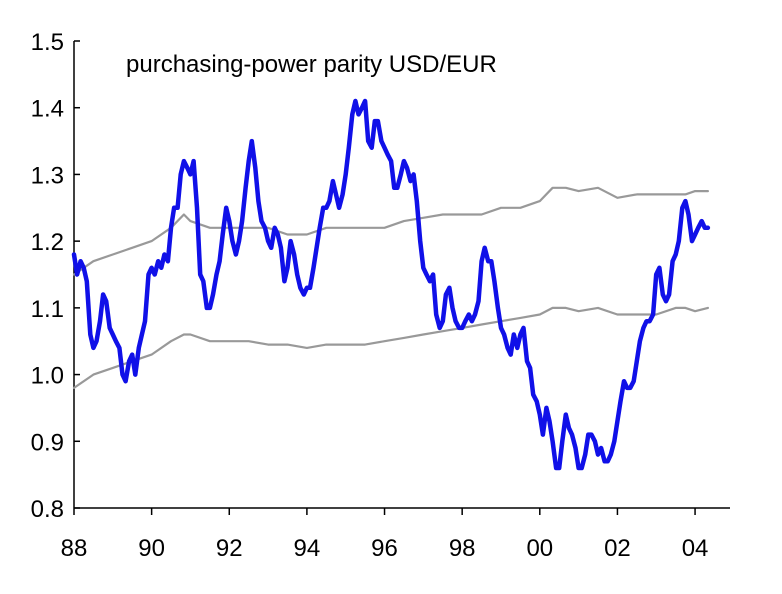 The image size is (782, 594). I want to click on x-tick-label: 94, so click(307, 548).